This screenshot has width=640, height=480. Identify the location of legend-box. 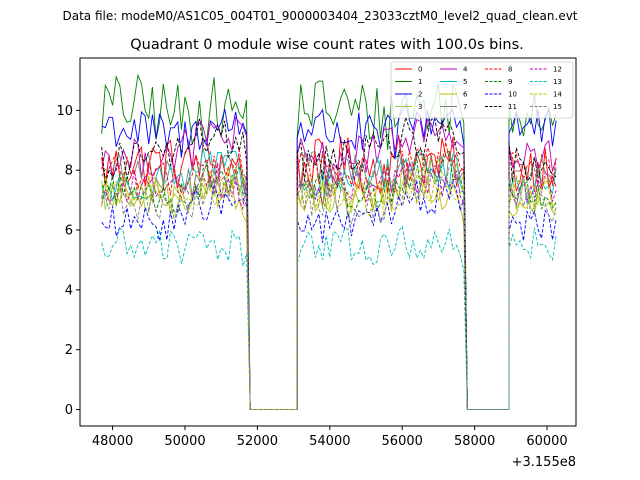
(482, 90).